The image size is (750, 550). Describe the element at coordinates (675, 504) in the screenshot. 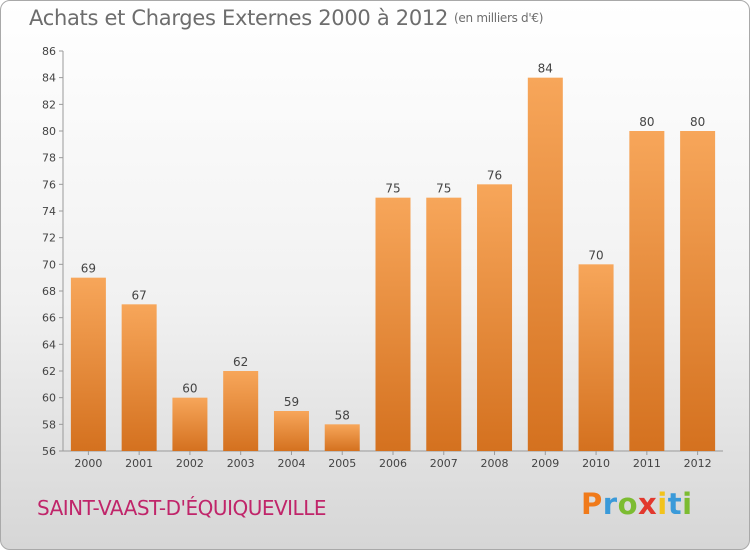

I see `logo-letter: t` at that location.